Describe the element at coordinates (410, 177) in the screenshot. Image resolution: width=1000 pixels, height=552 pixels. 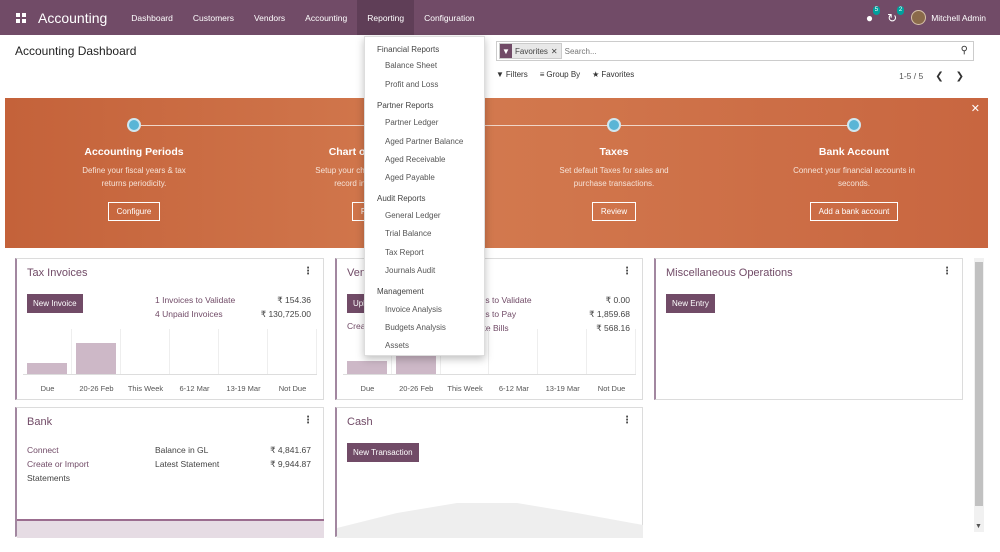
I see `menu-aged-payable: Aged Payable` at that location.